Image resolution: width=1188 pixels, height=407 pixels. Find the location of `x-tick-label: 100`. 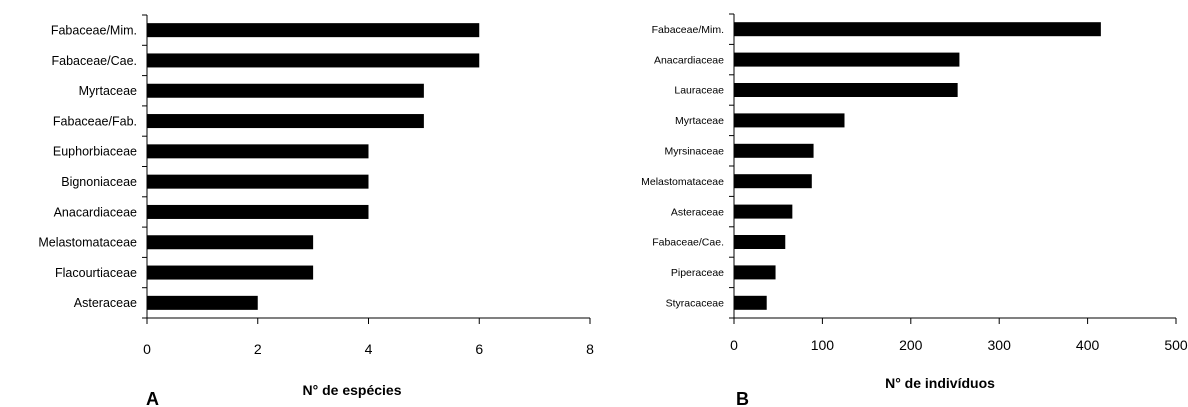

x-tick-label: 100 is located at coordinates (823, 345).